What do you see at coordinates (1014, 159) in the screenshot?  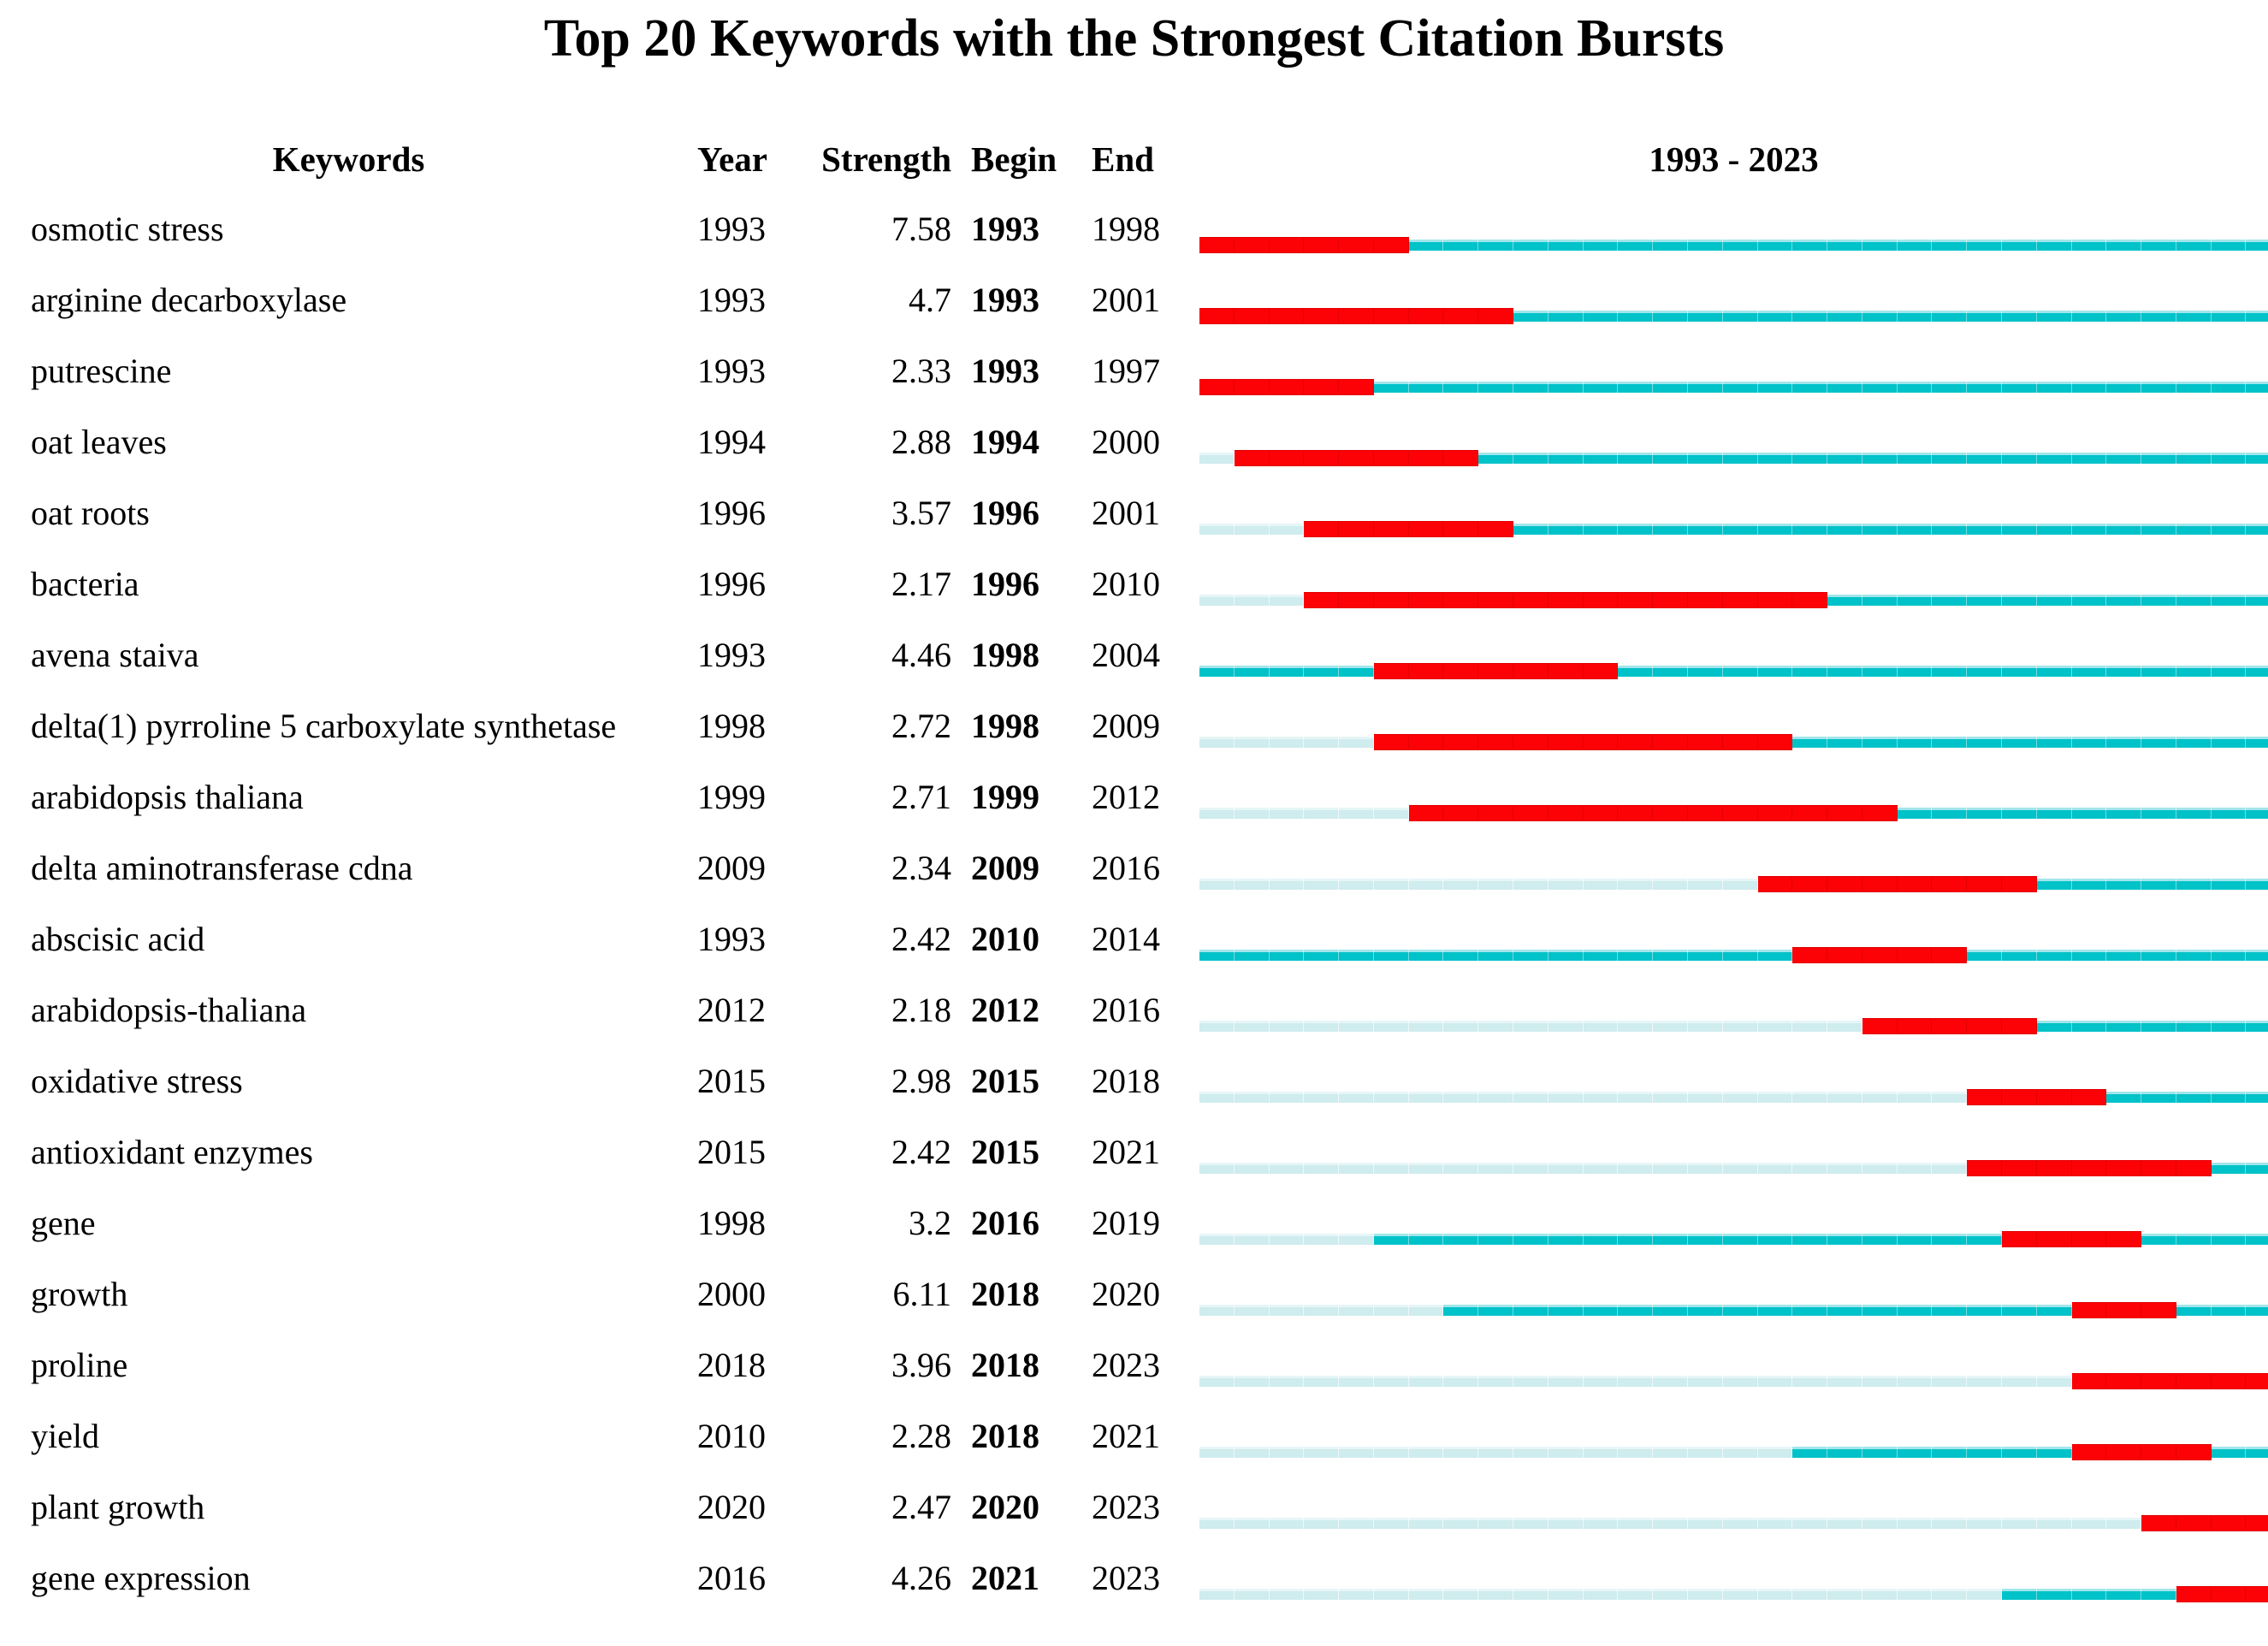 I see `column-header-begin: Begin` at bounding box center [1014, 159].